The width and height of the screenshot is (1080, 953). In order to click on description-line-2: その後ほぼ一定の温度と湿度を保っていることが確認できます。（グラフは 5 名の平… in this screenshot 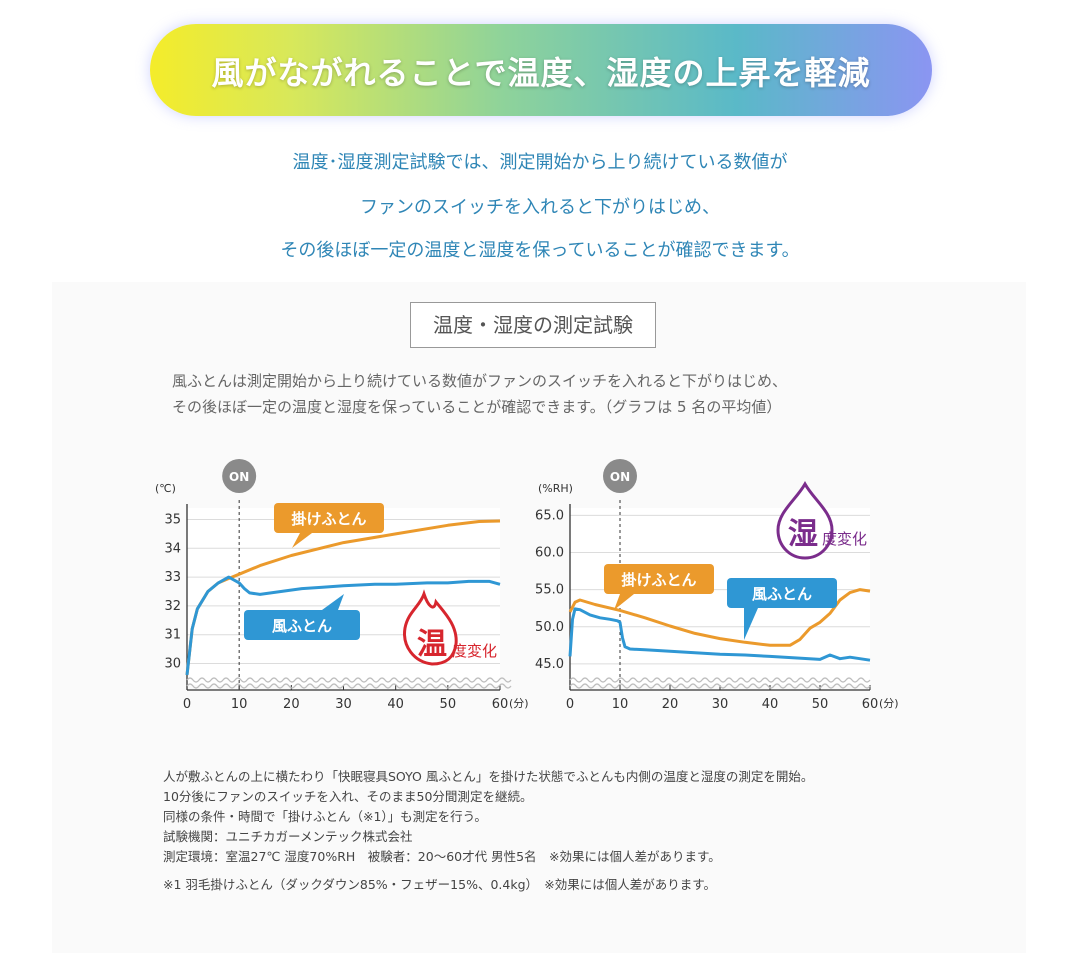, I will do `click(477, 407)`.